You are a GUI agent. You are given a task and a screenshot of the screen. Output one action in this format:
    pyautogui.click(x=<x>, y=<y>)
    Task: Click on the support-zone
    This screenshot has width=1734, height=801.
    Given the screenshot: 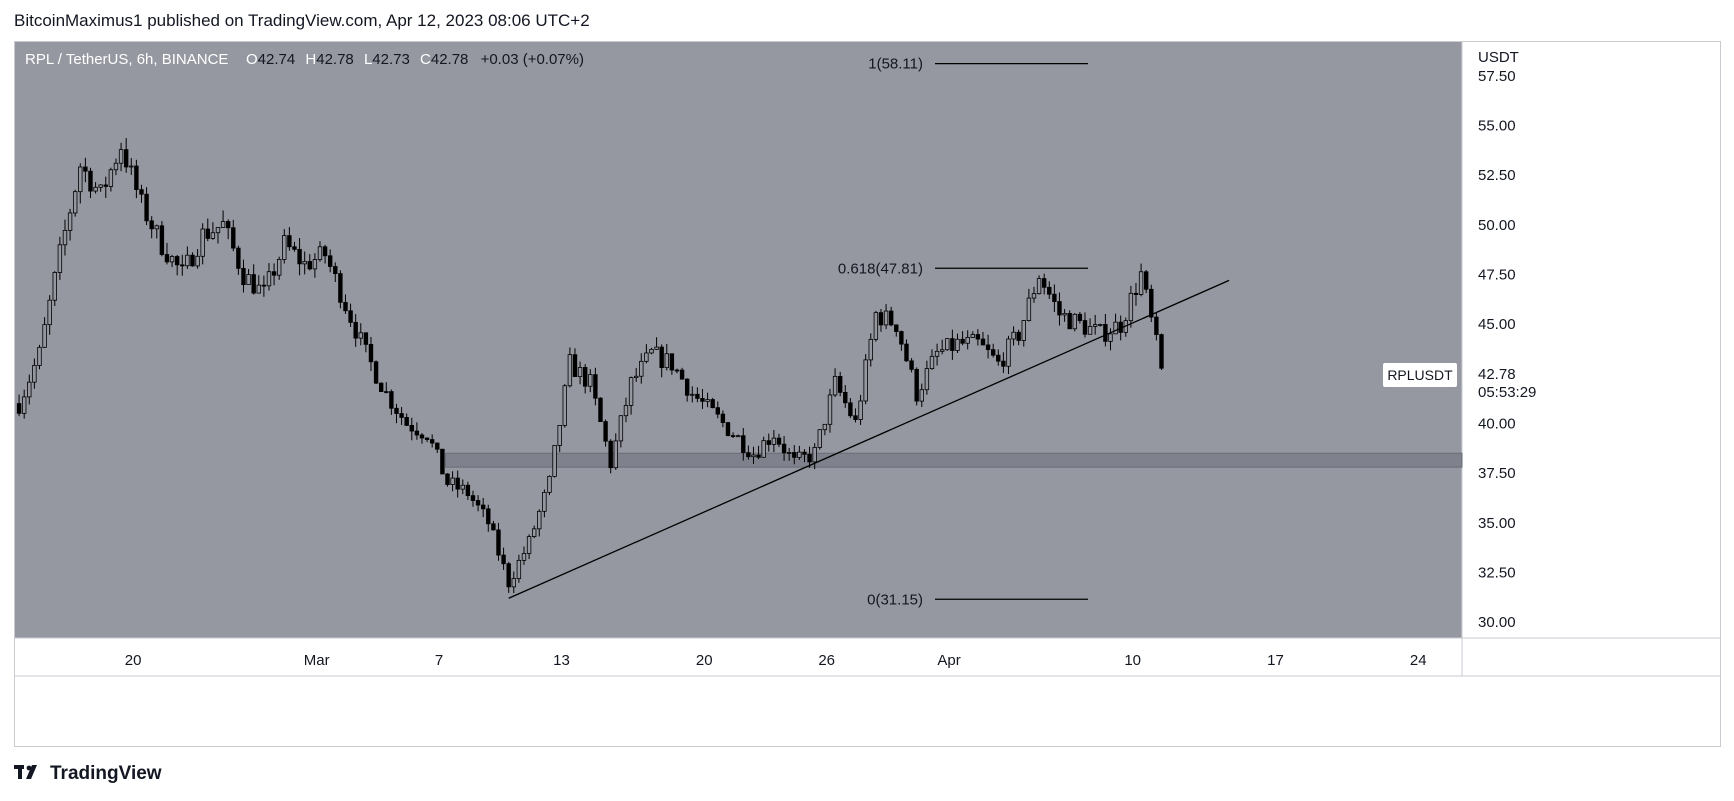 What is the action you would take?
    pyautogui.click(x=953, y=460)
    